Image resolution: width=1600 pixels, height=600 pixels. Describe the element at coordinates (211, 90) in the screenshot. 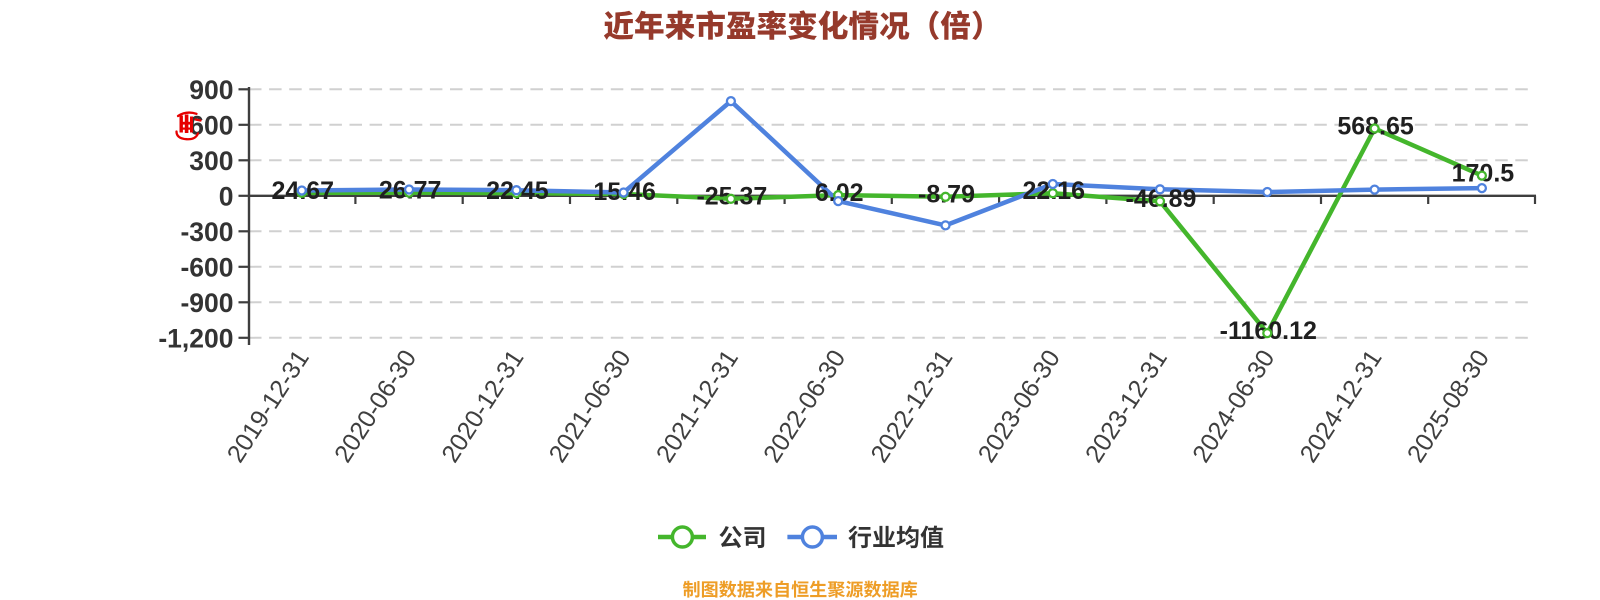

I see `svg-text: 900` at that location.